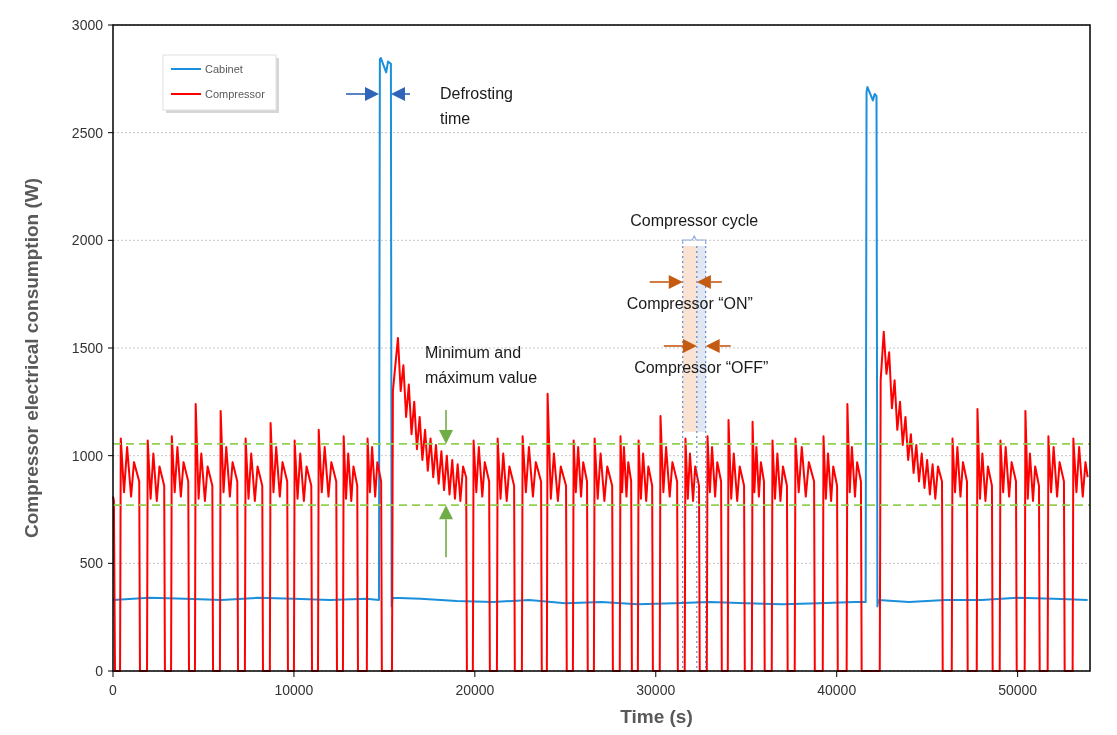 The image size is (1117, 735). I want to click on y-tick-label: 0, so click(99, 671).